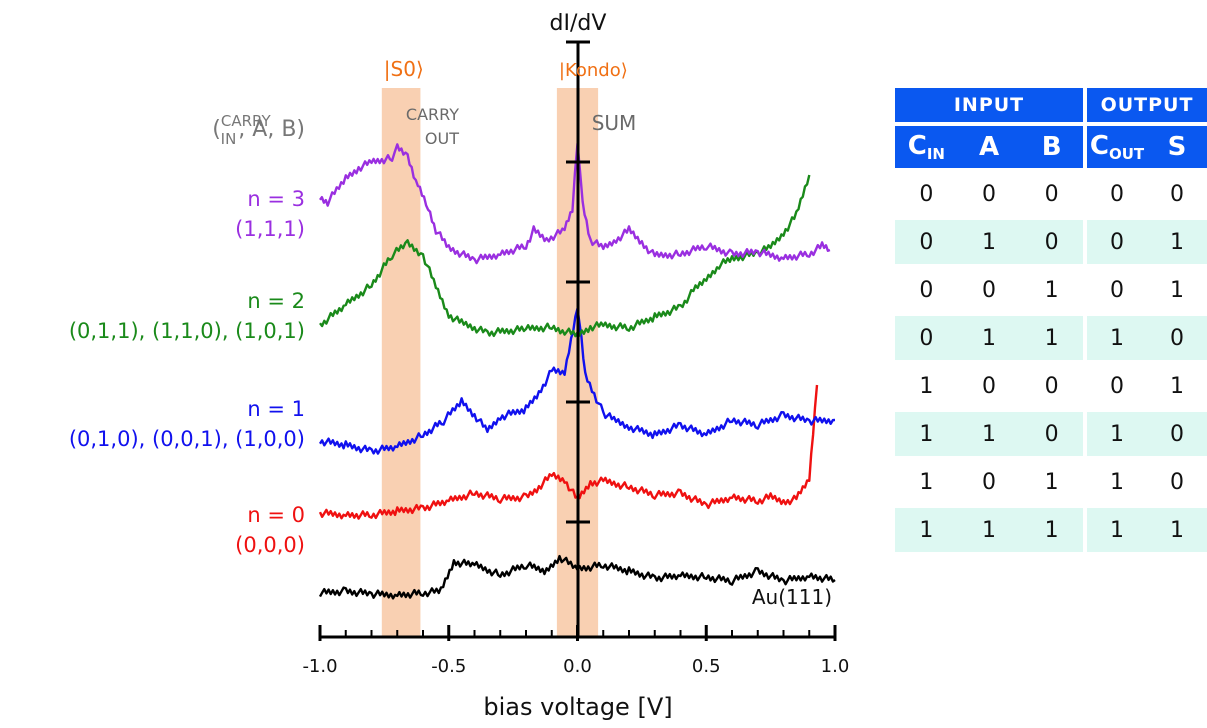 The height and width of the screenshot is (728, 1207). I want to click on x-tick-label-4: 1.0, so click(835, 666).